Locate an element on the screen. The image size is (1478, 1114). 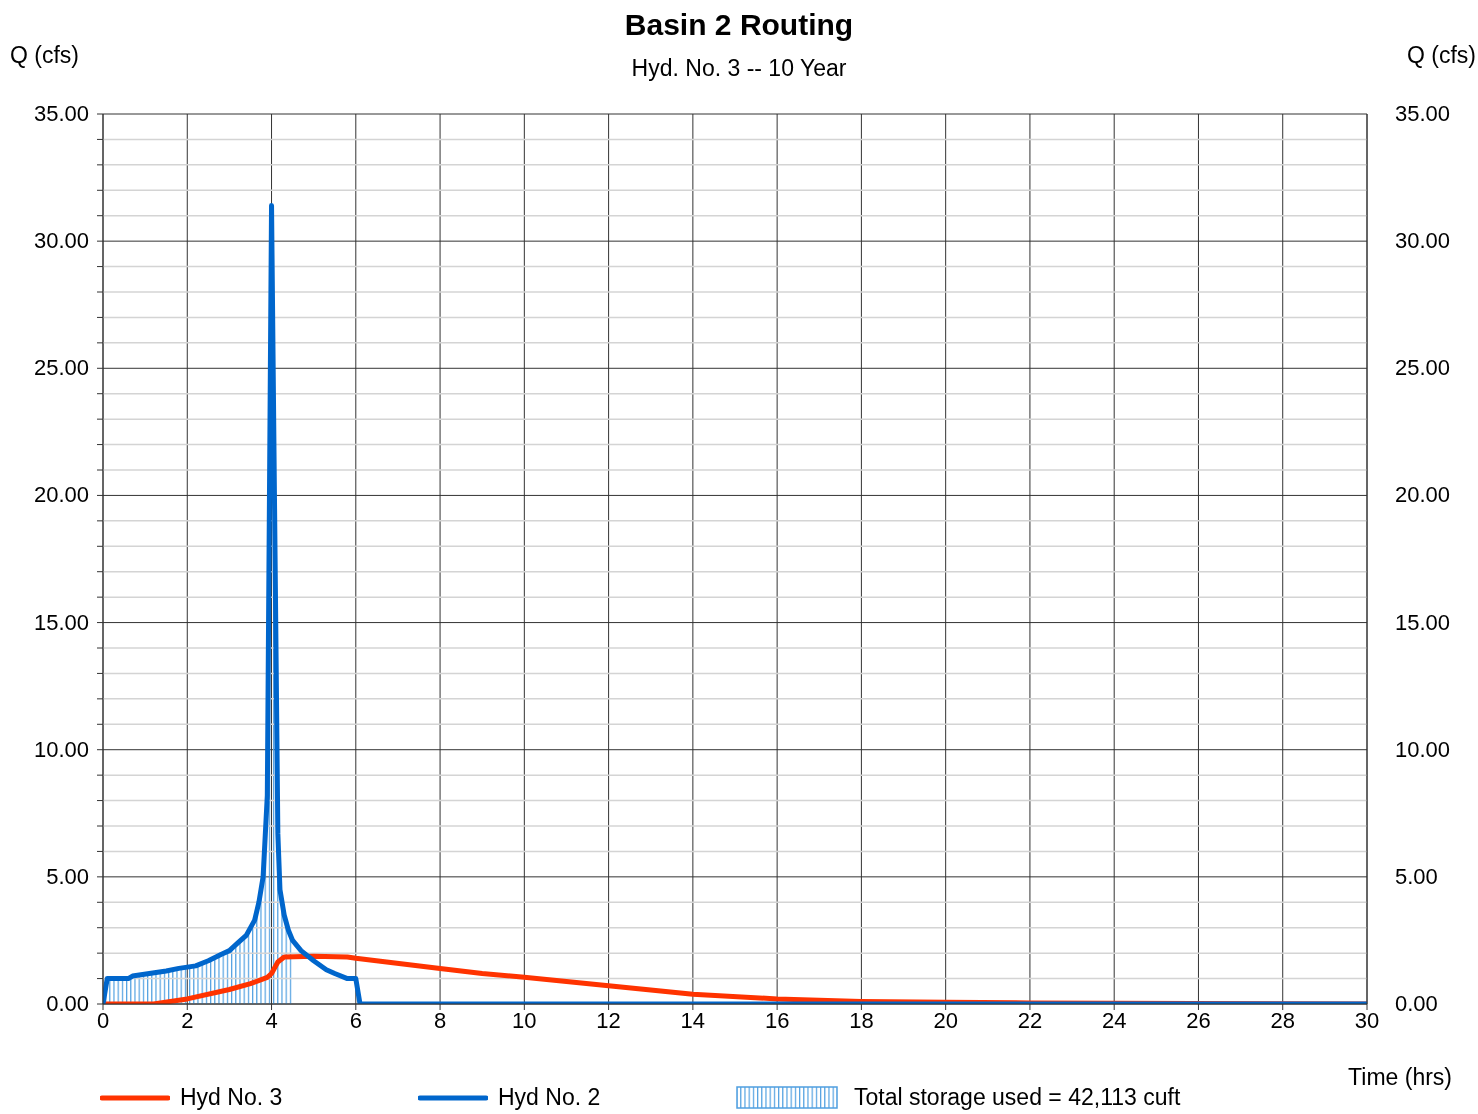
y-tick-label: 10.00 is located at coordinates (61, 749).